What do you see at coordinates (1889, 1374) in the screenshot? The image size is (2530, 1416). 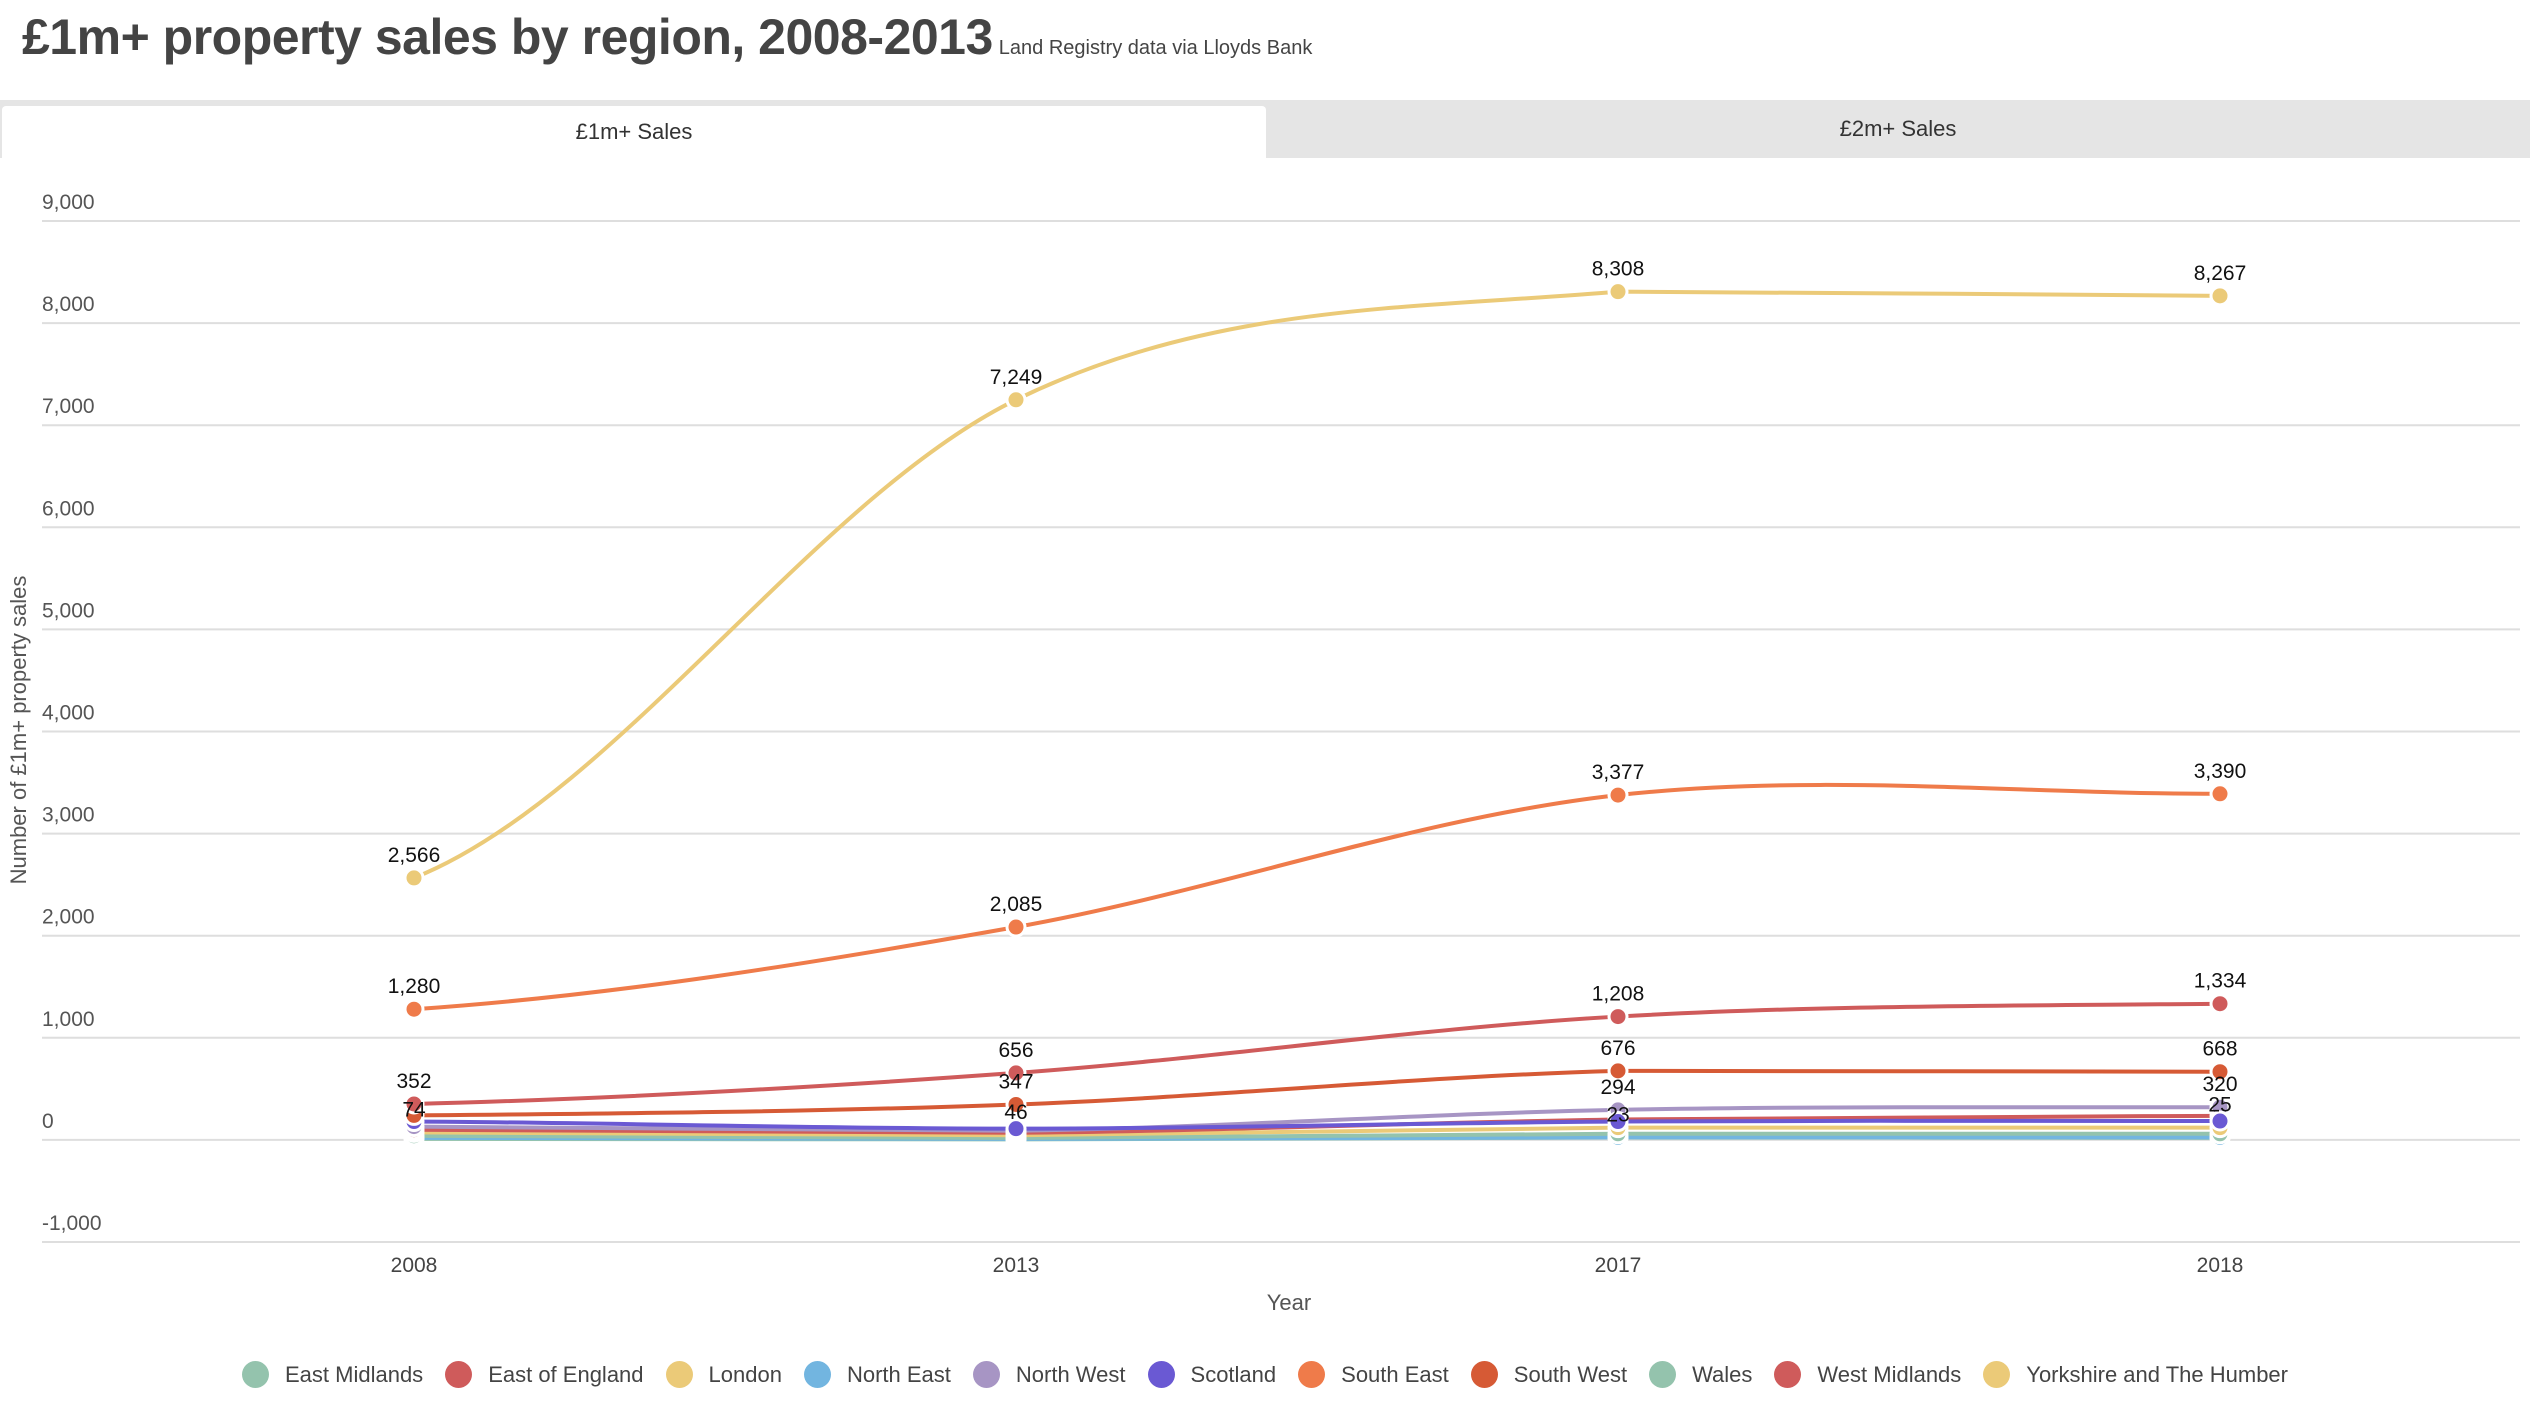 I see `legend-label: West Midlands` at bounding box center [1889, 1374].